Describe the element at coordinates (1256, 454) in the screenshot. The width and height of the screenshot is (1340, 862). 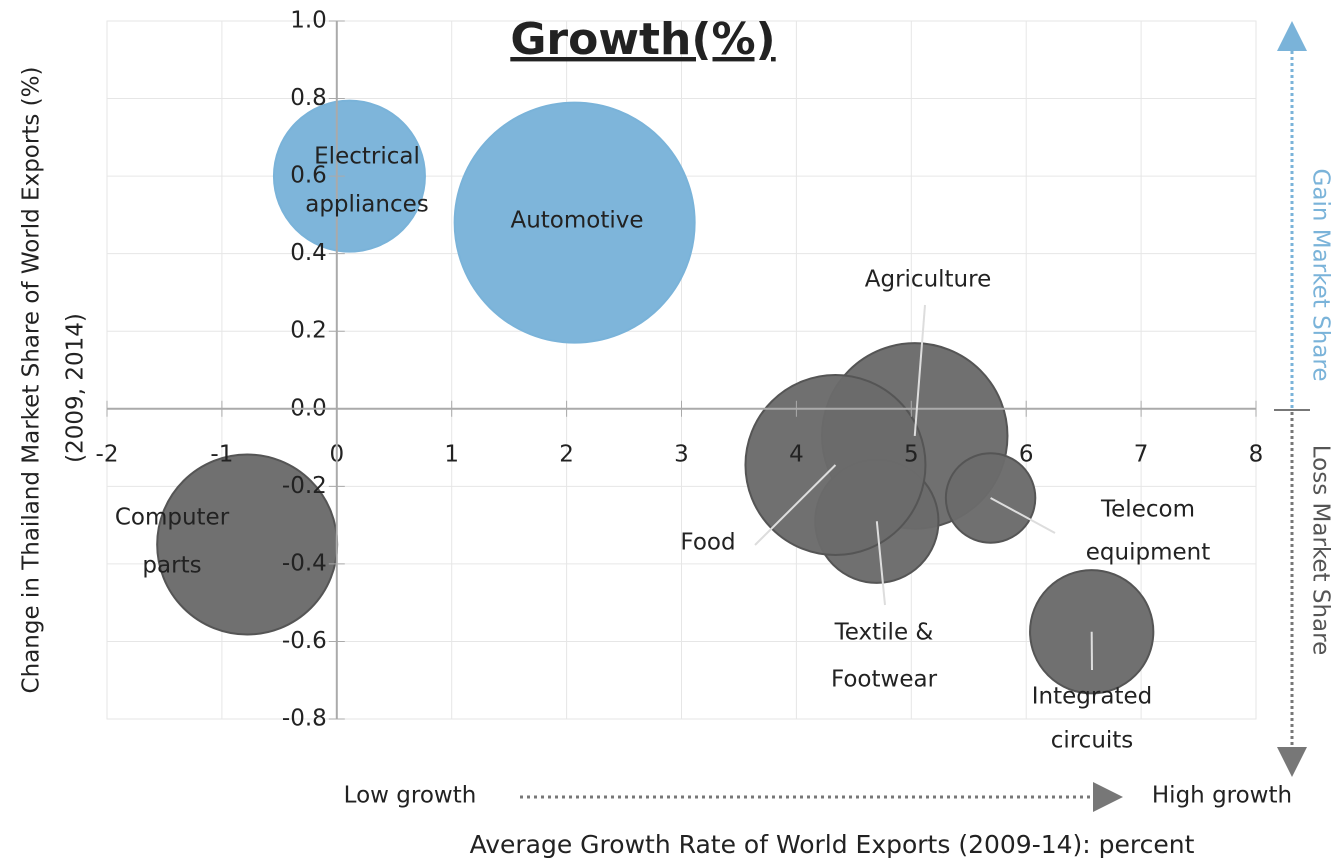
I see `x-tick-label: 8` at that location.